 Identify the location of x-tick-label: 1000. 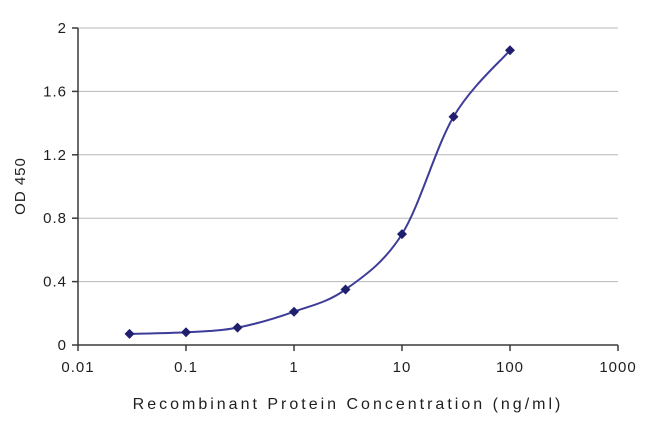
(617, 367).